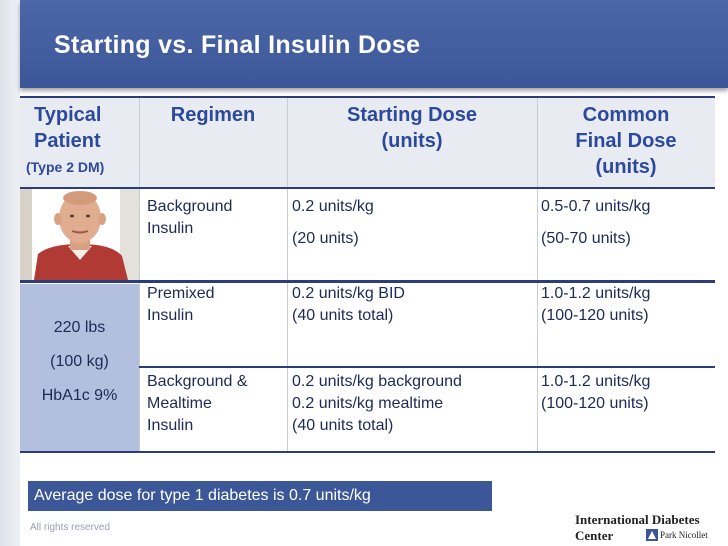 The width and height of the screenshot is (728, 546). Describe the element at coordinates (652, 535) in the screenshot. I see `park-nicollet-logo-icon` at that location.